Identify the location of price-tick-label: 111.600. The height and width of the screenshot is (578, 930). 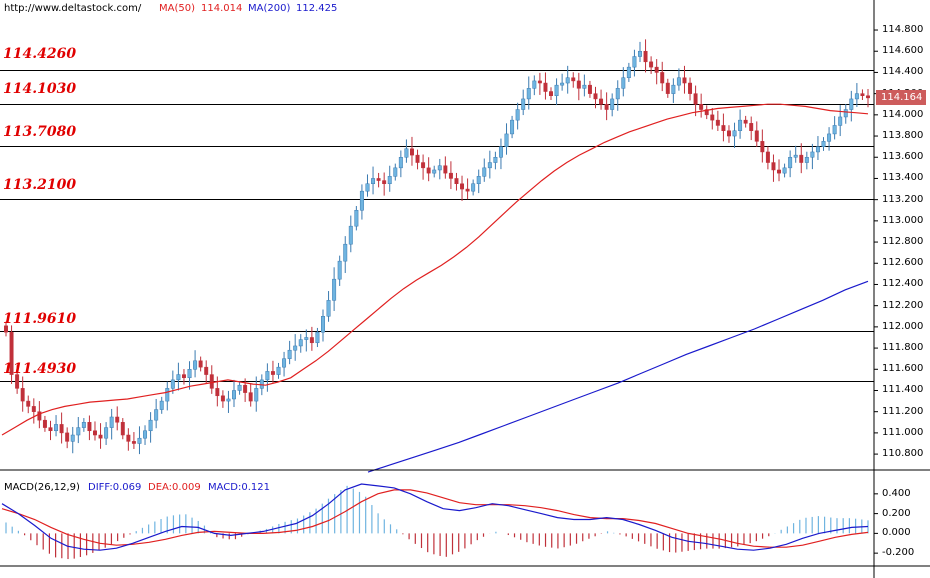
(903, 369).